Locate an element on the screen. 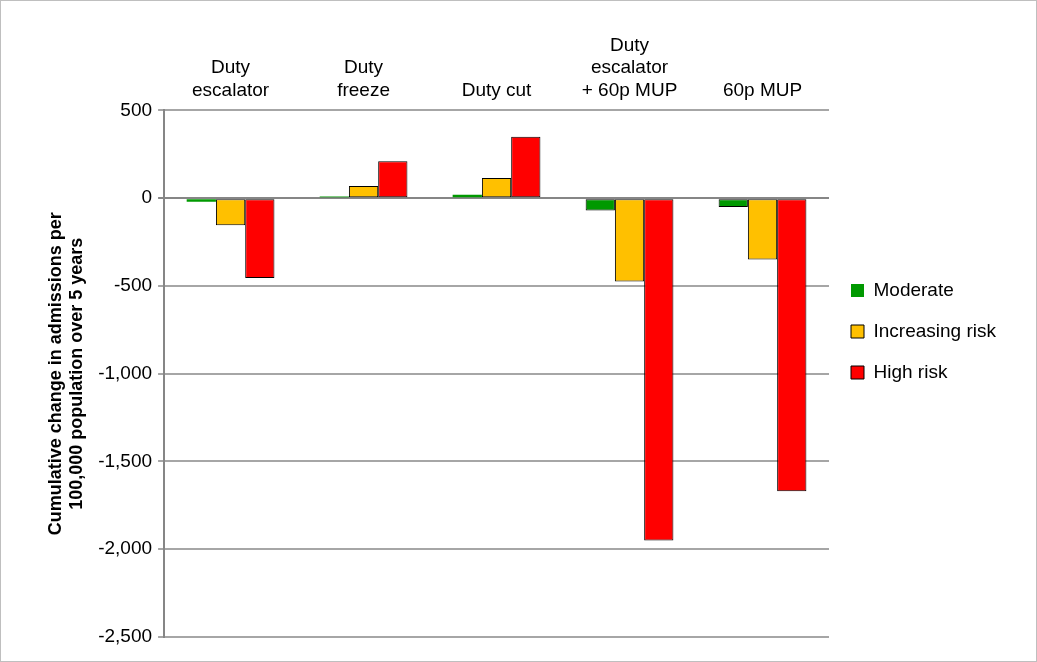 This screenshot has height=662, width=1037. y-tick-label: -1,500 is located at coordinates (125, 460).